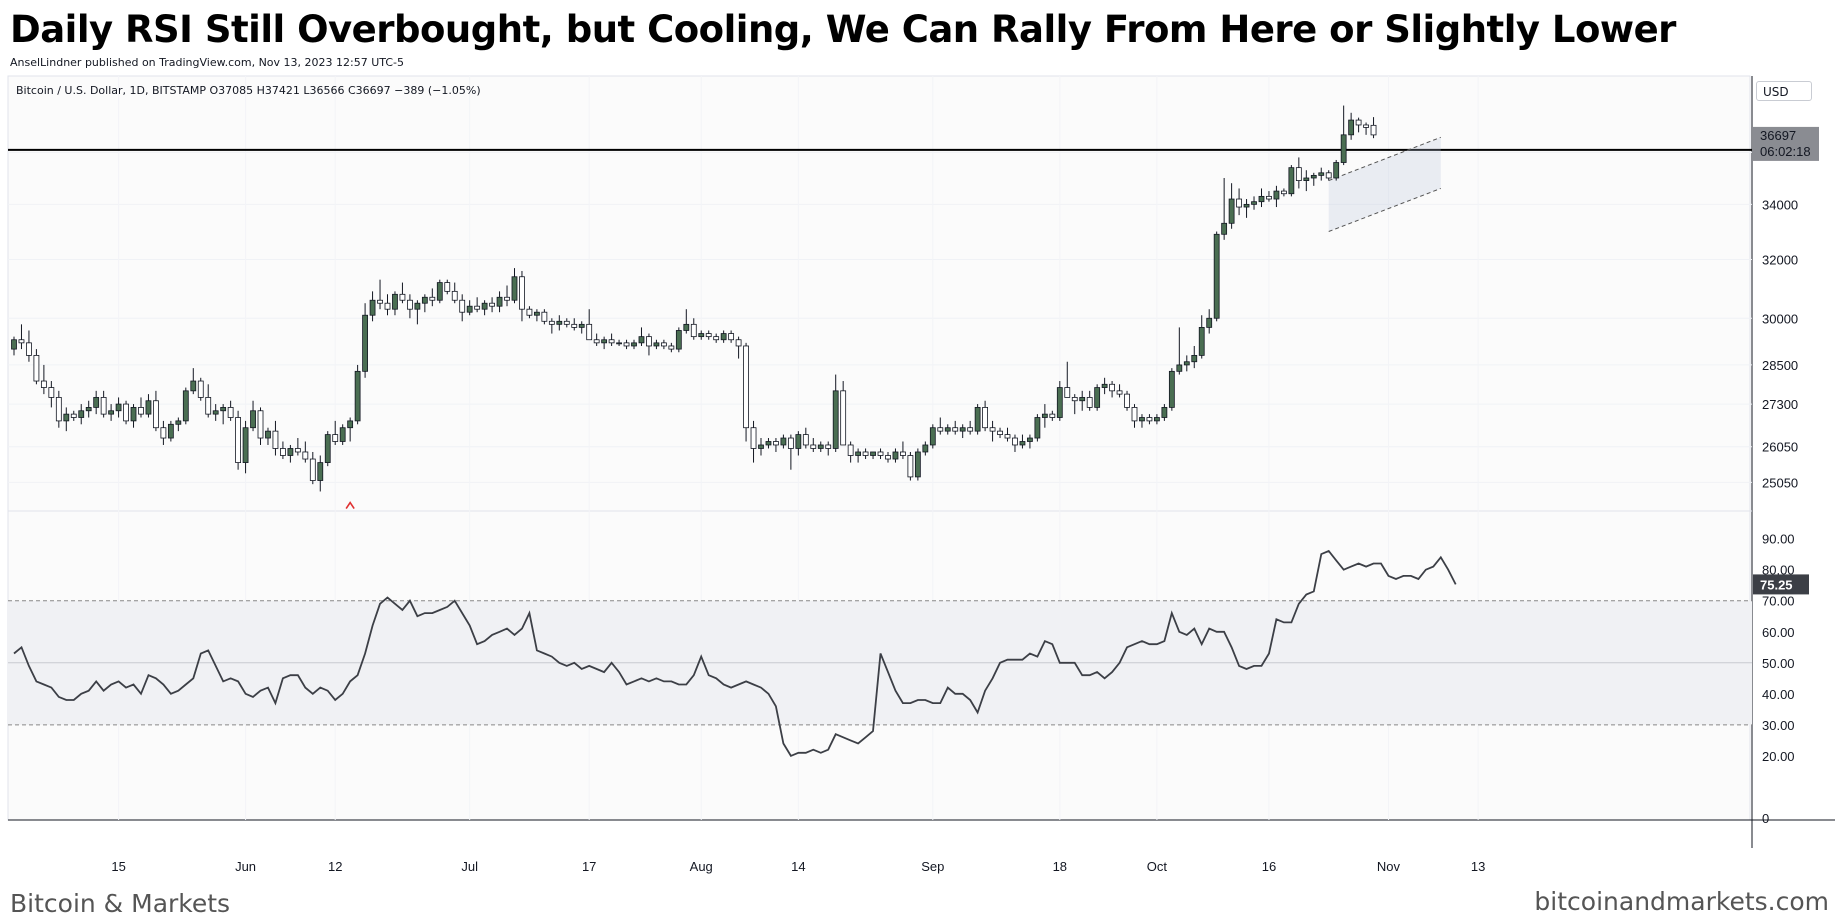 The height and width of the screenshot is (918, 1835). What do you see at coordinates (335, 866) in the screenshot?
I see `time-tick-label: 12` at bounding box center [335, 866].